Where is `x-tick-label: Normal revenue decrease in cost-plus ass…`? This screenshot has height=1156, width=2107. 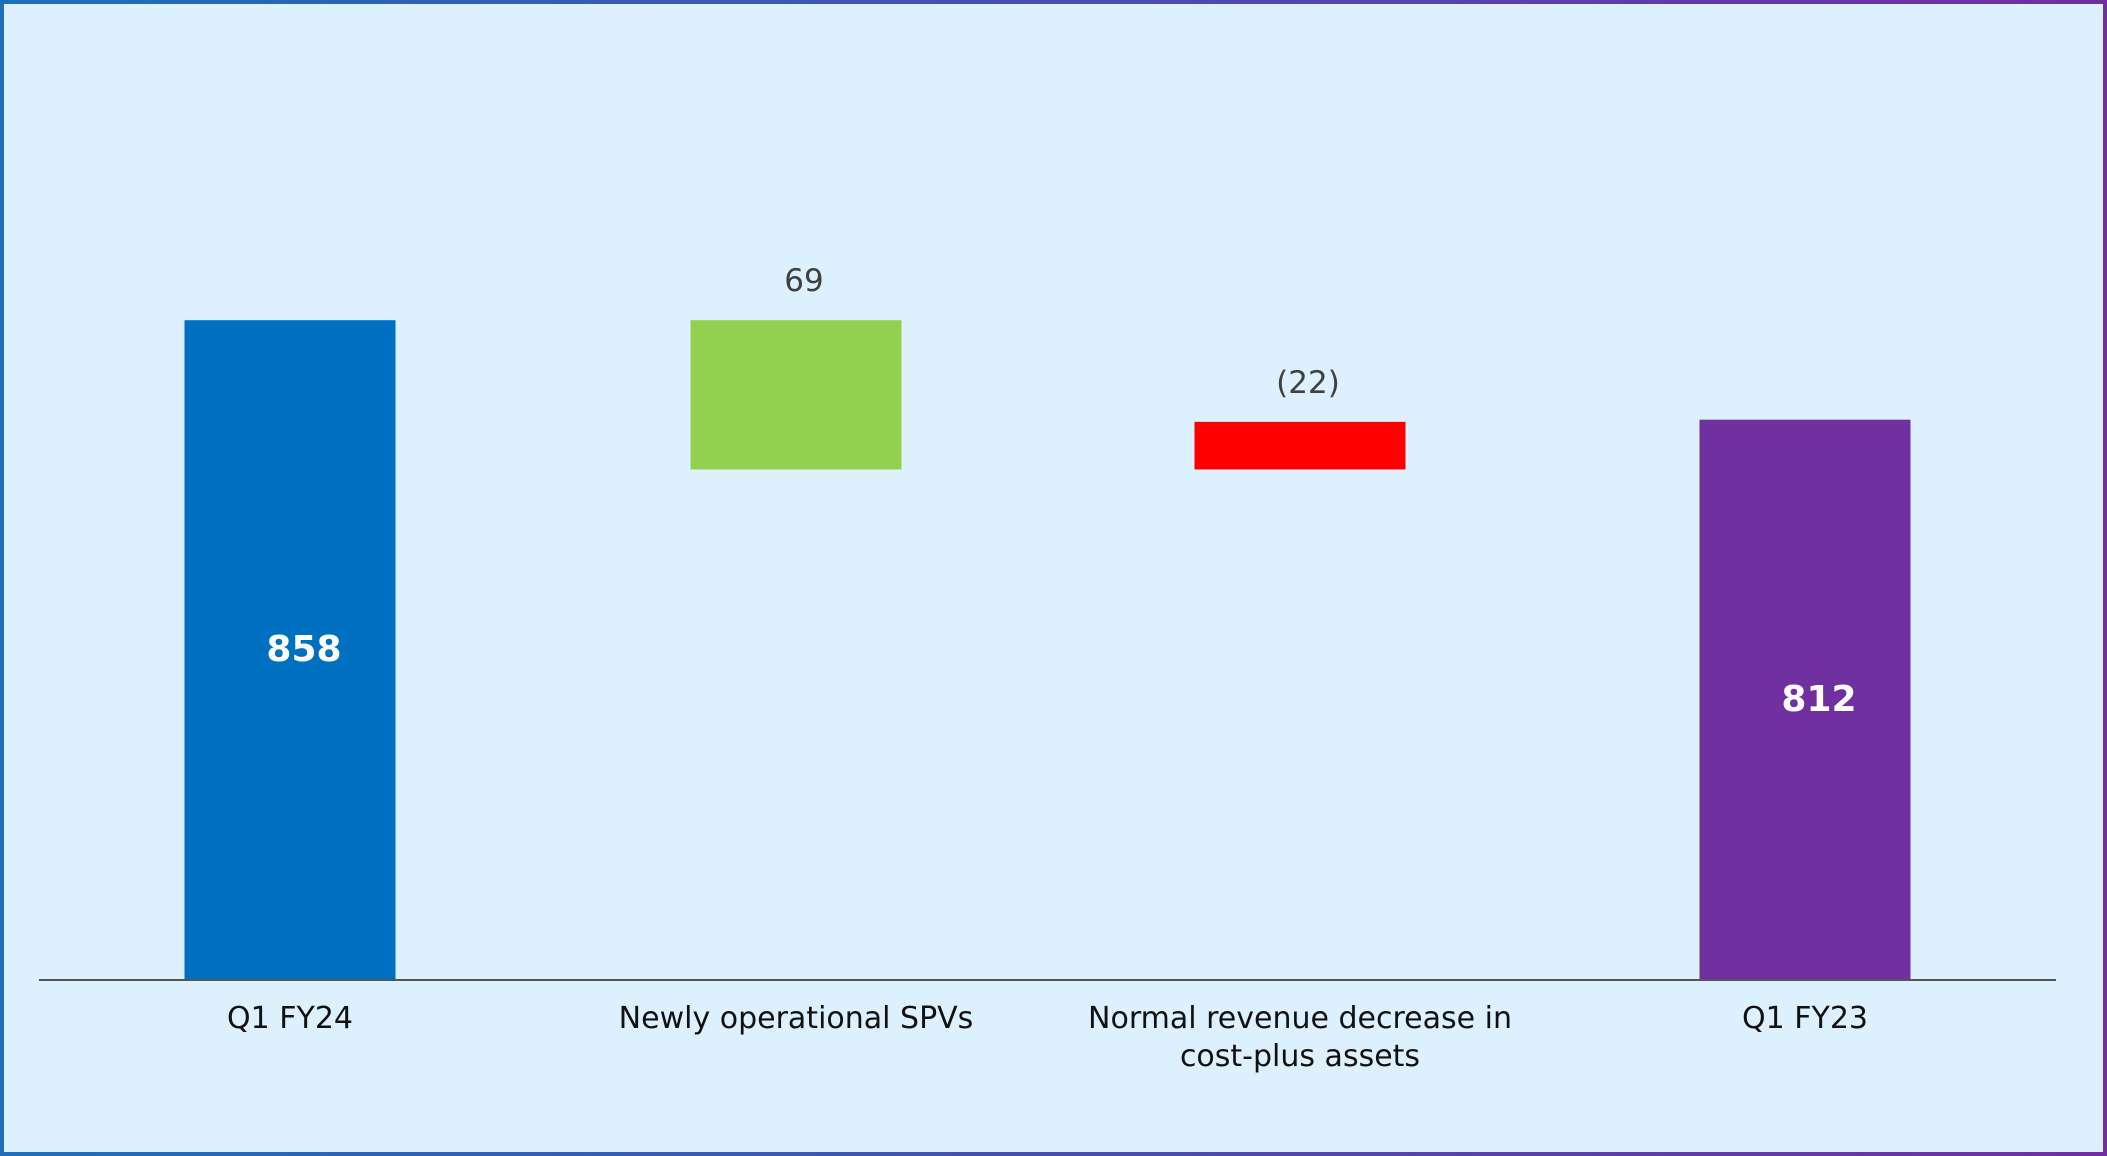 x-tick-label: Normal revenue decrease in cost-plus ass… is located at coordinates (1300, 1037).